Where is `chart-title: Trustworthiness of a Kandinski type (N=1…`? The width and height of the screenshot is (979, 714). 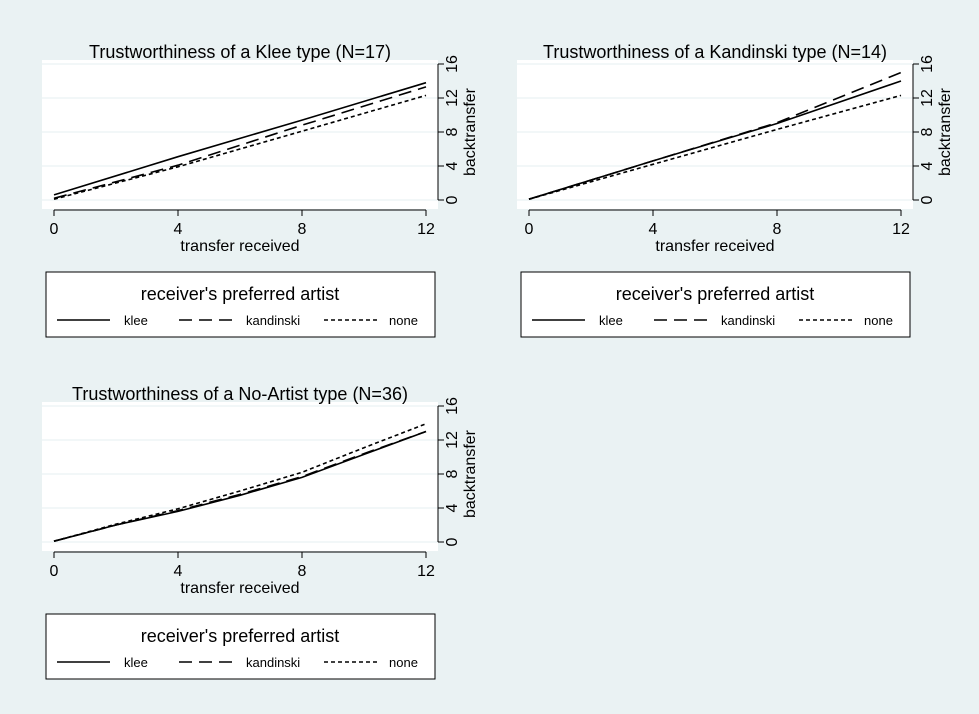 chart-title: Trustworthiness of a Kandinski type (N=1… is located at coordinates (715, 52).